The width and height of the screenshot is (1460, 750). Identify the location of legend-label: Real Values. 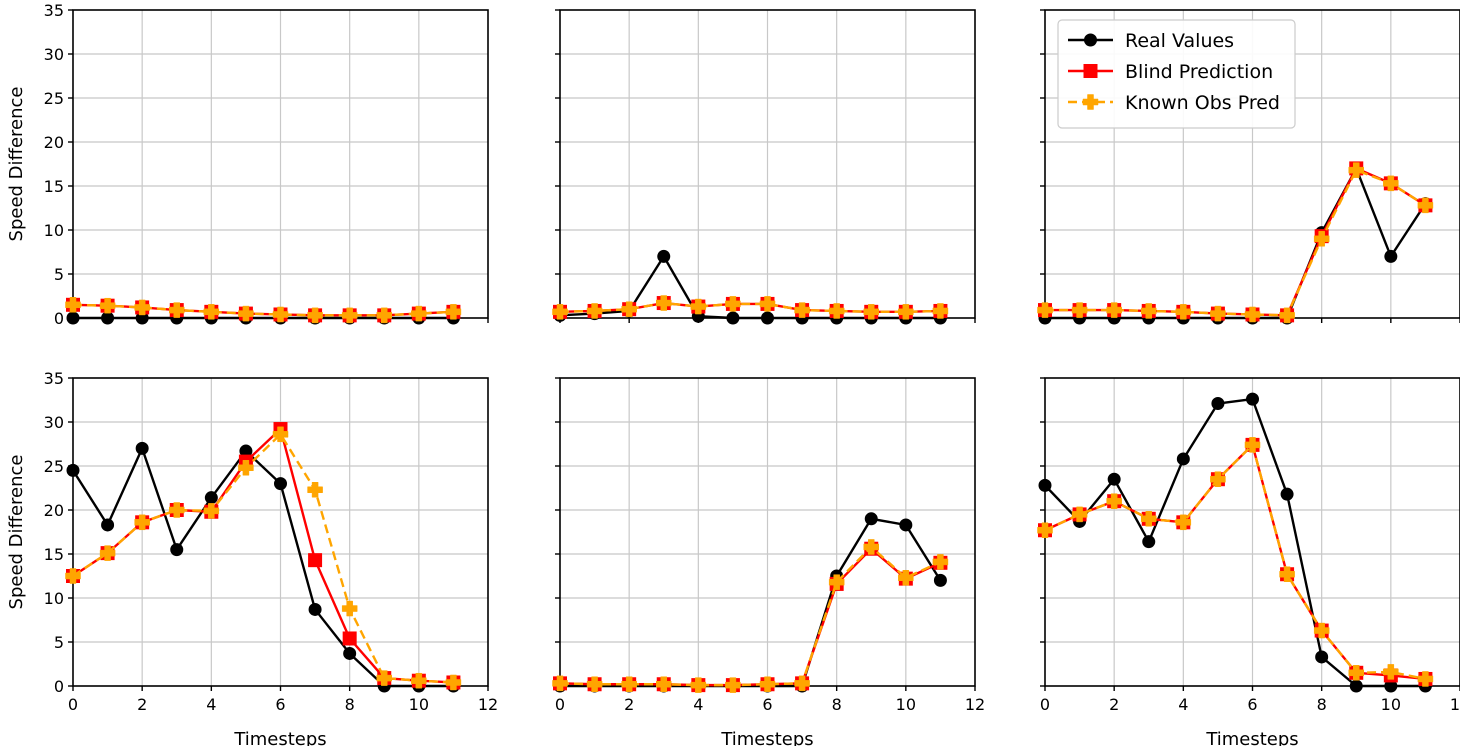
(1179, 41).